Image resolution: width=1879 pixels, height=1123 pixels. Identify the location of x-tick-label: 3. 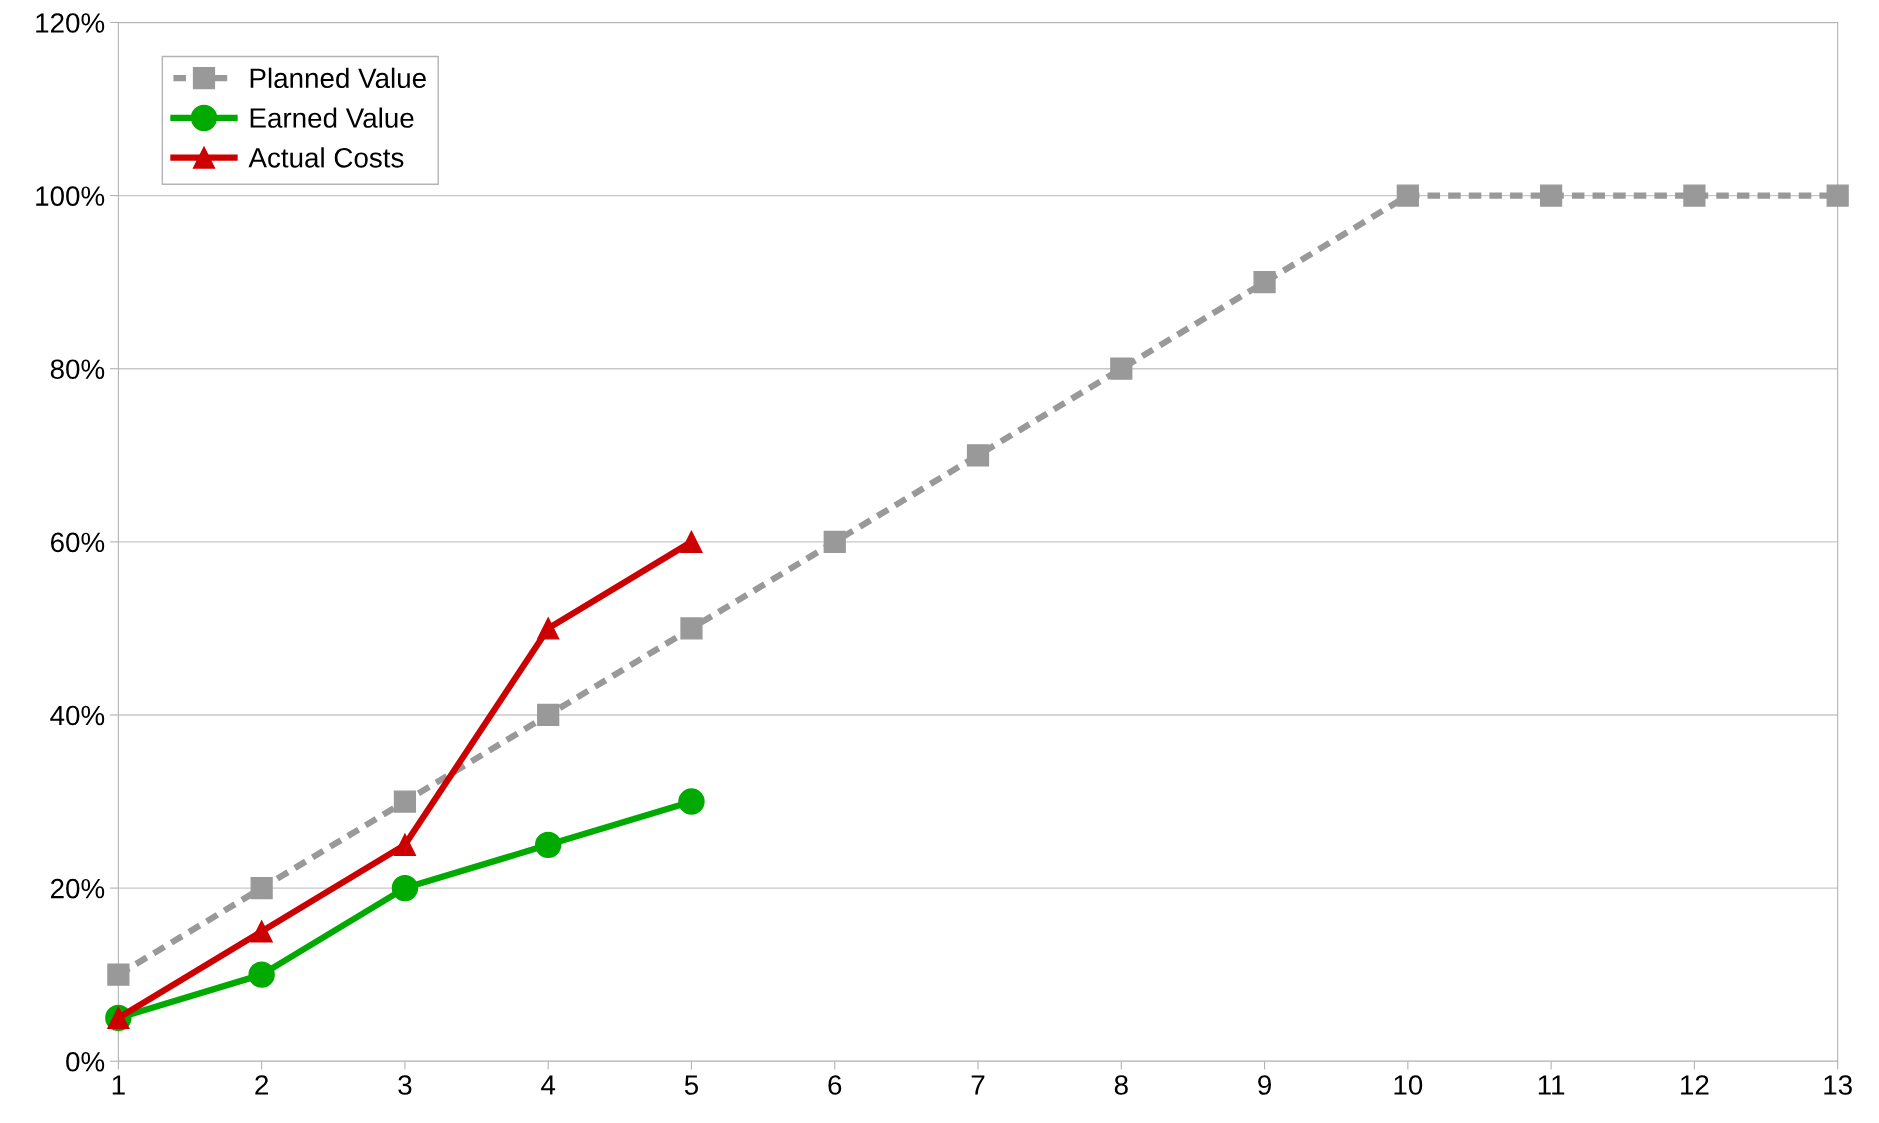
(405, 1085).